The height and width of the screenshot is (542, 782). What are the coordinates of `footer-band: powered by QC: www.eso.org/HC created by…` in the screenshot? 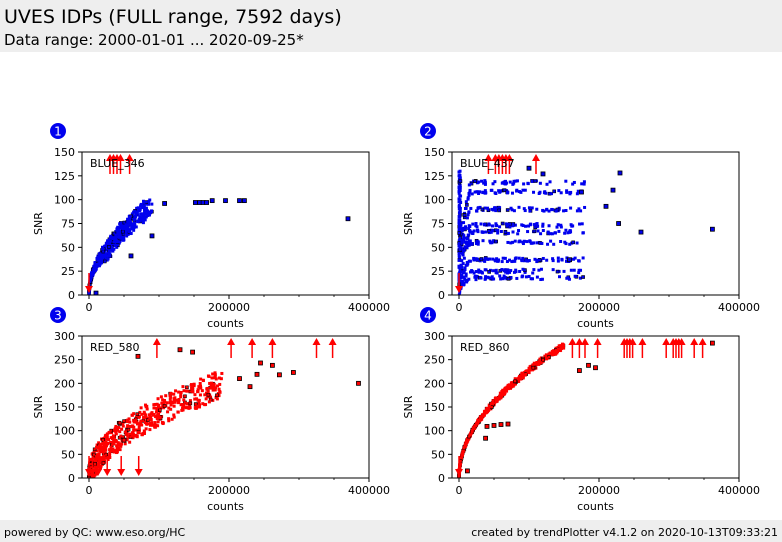 It's located at (391, 531).